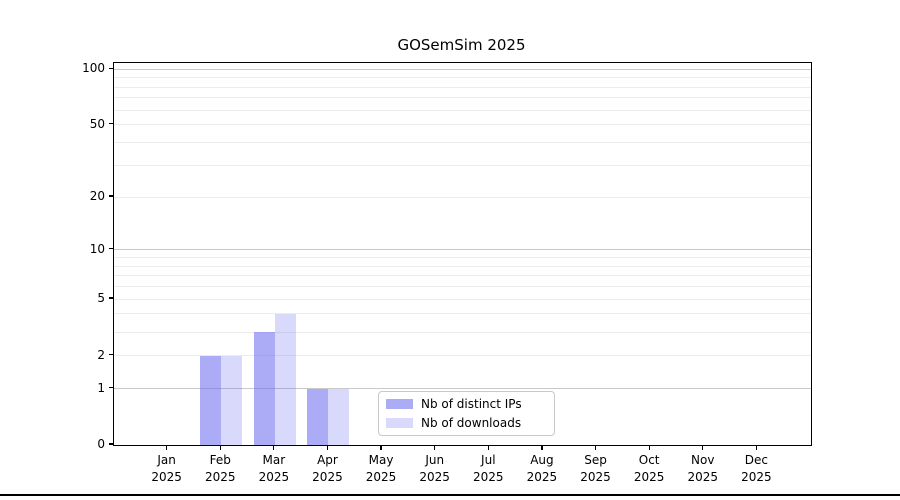 The width and height of the screenshot is (900, 500). Describe the element at coordinates (649, 468) in the screenshot. I see `x-tick-label: Oct 2025` at that location.